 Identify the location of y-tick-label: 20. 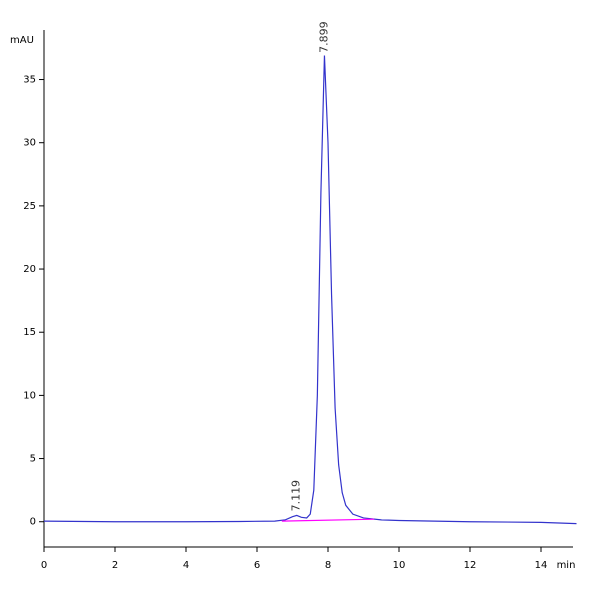
(29, 269).